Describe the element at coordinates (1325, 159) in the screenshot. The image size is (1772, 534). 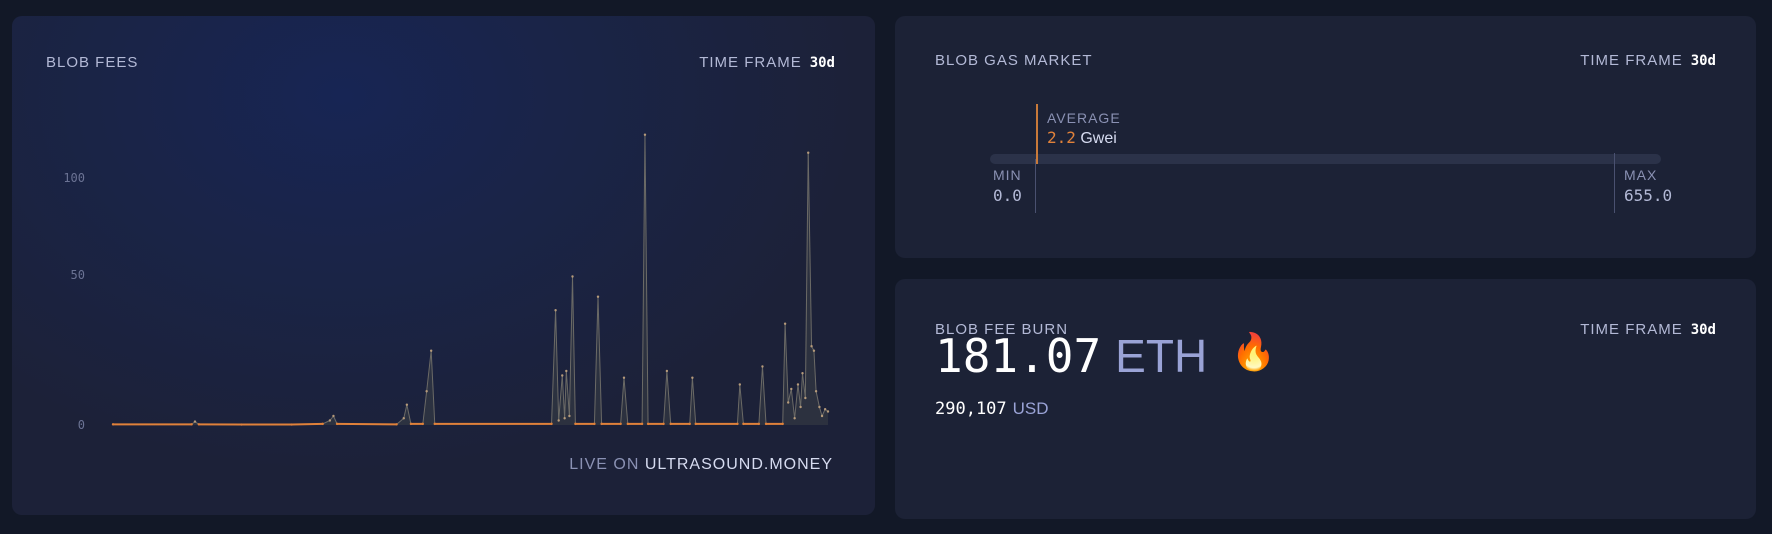
I see `gas-range-bar` at that location.